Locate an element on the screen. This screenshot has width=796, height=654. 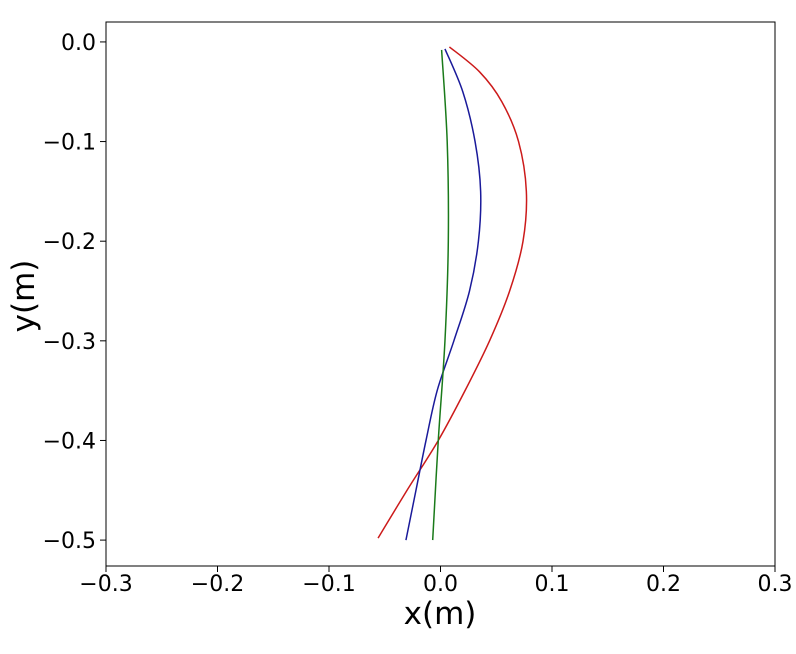
x-tick-label: −0.3 is located at coordinates (105, 584).